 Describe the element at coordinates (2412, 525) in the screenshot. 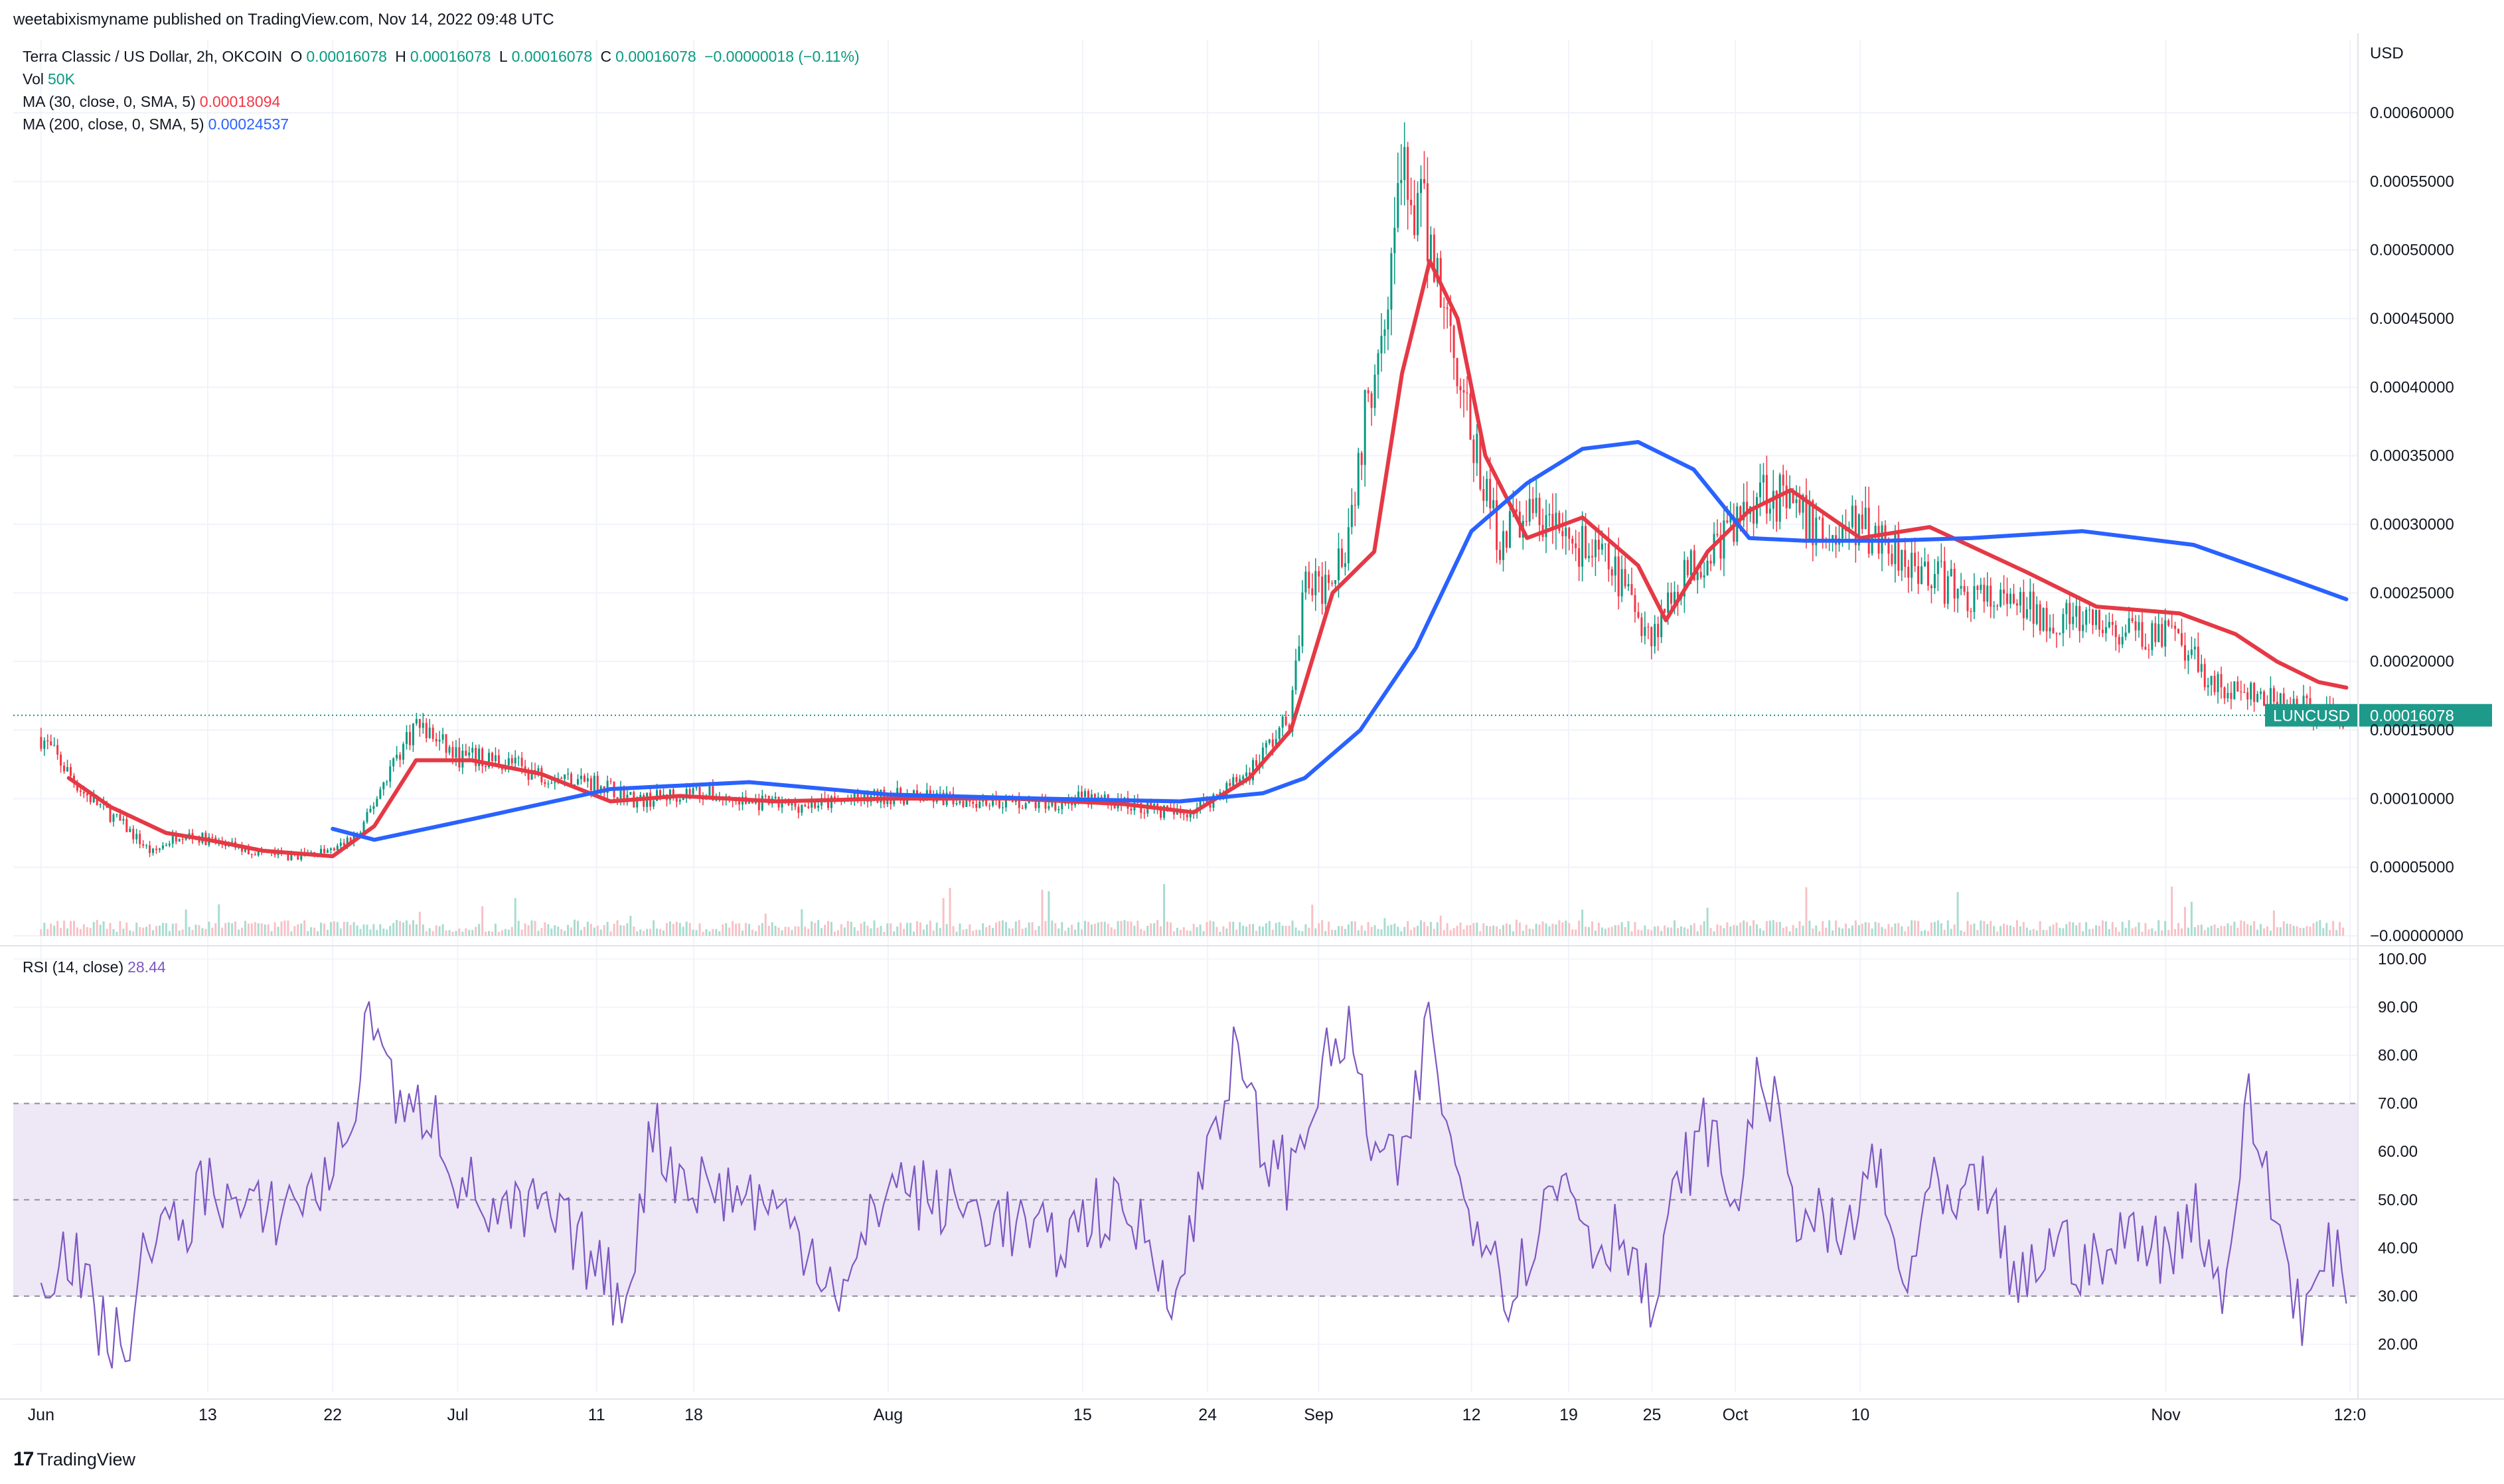

I see `price-tick-label: 0.00030000` at that location.